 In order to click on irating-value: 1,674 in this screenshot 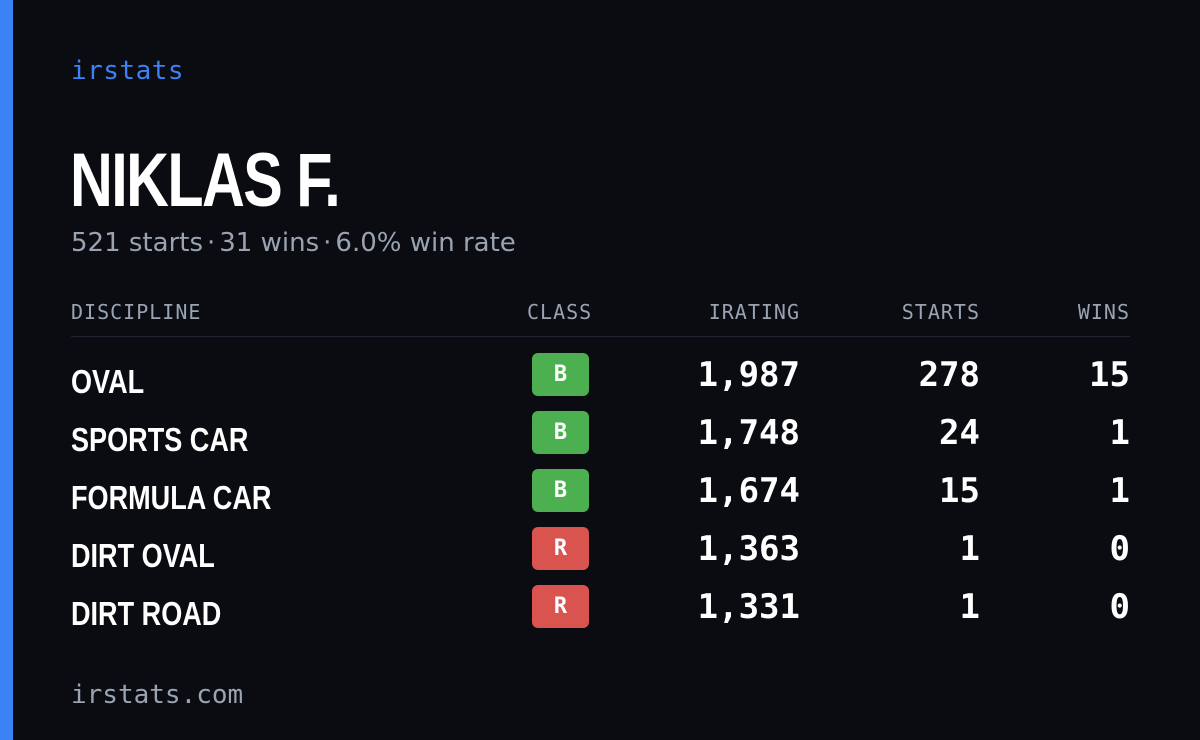, I will do `click(748, 491)`.